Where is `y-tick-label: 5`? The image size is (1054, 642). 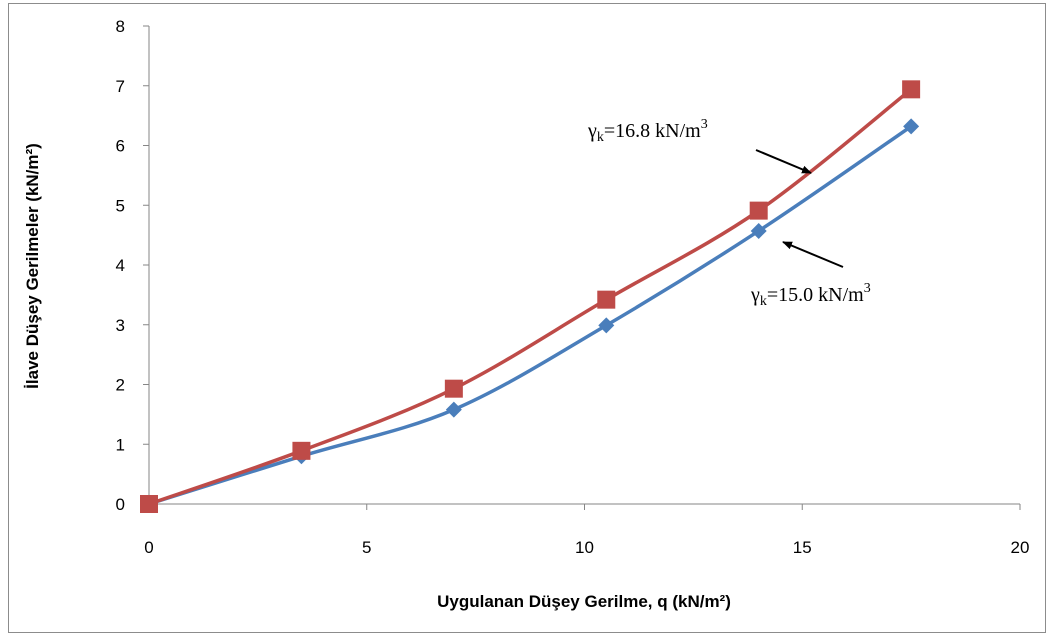 y-tick-label: 5 is located at coordinates (120, 205).